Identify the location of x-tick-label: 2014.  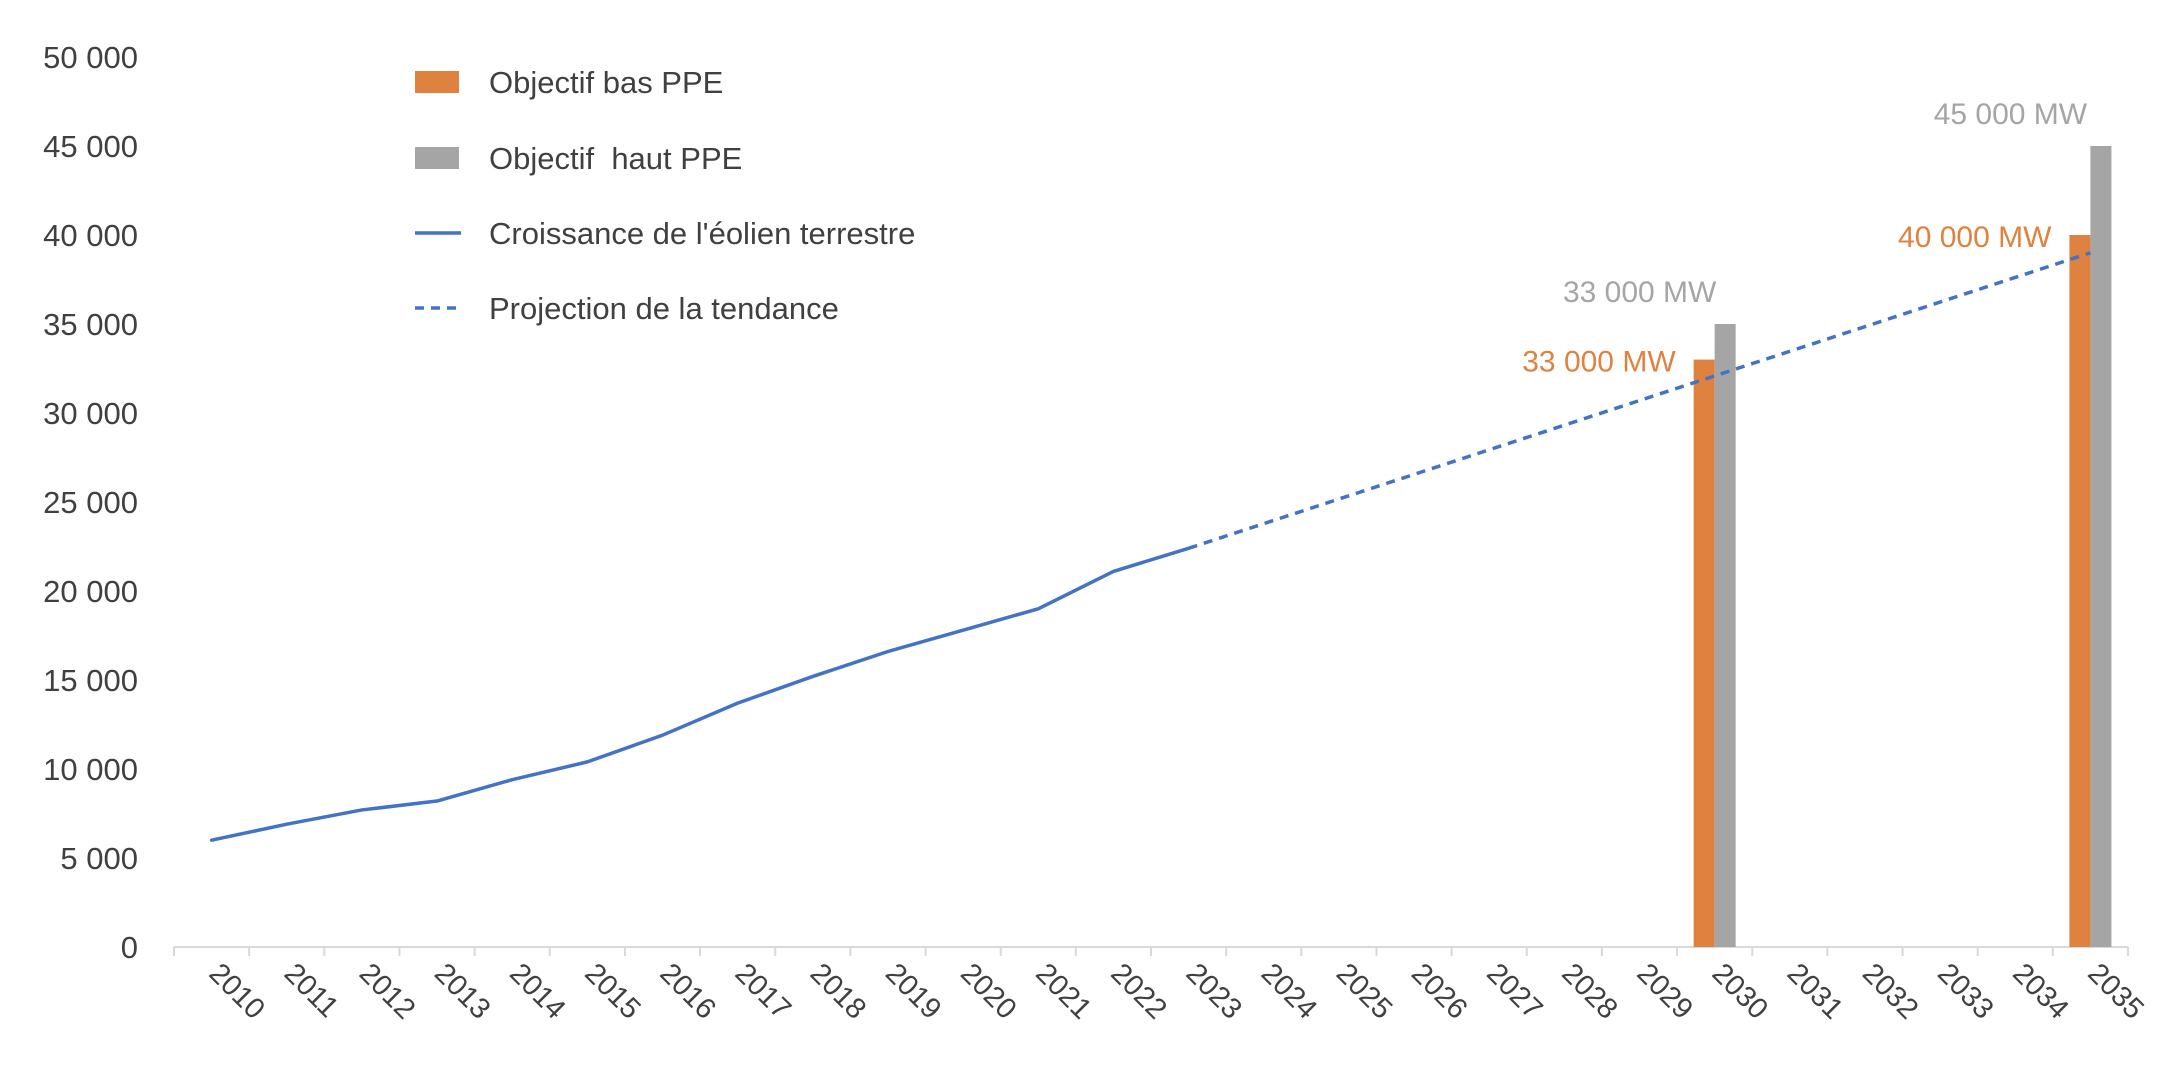
(537, 991).